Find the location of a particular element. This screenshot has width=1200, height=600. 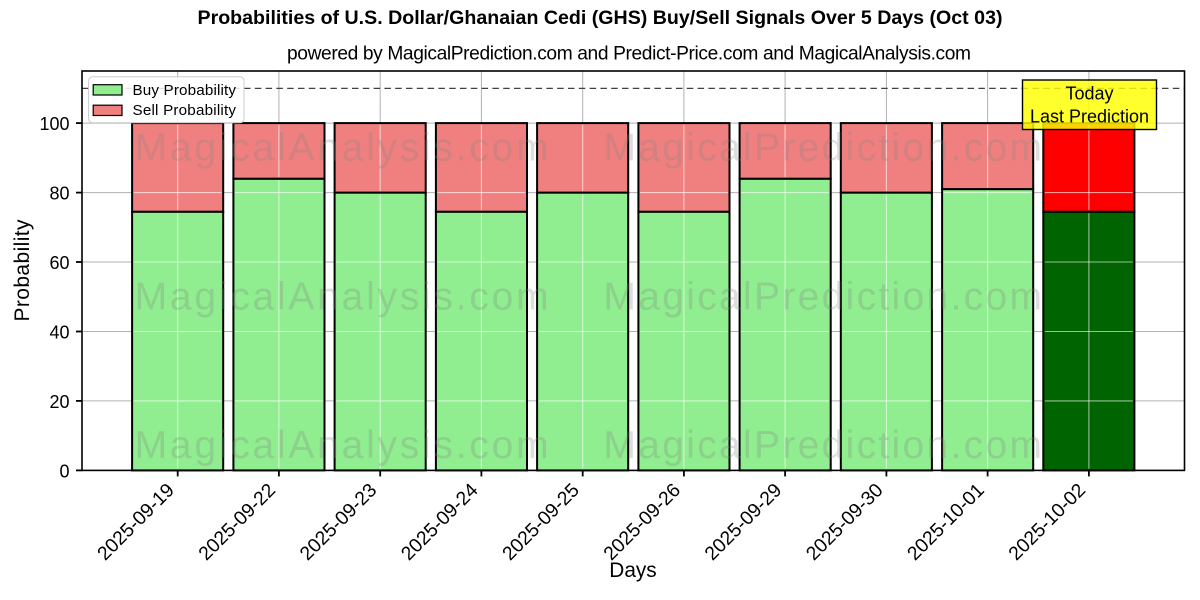

svg-text: 0 is located at coordinates (64, 471).